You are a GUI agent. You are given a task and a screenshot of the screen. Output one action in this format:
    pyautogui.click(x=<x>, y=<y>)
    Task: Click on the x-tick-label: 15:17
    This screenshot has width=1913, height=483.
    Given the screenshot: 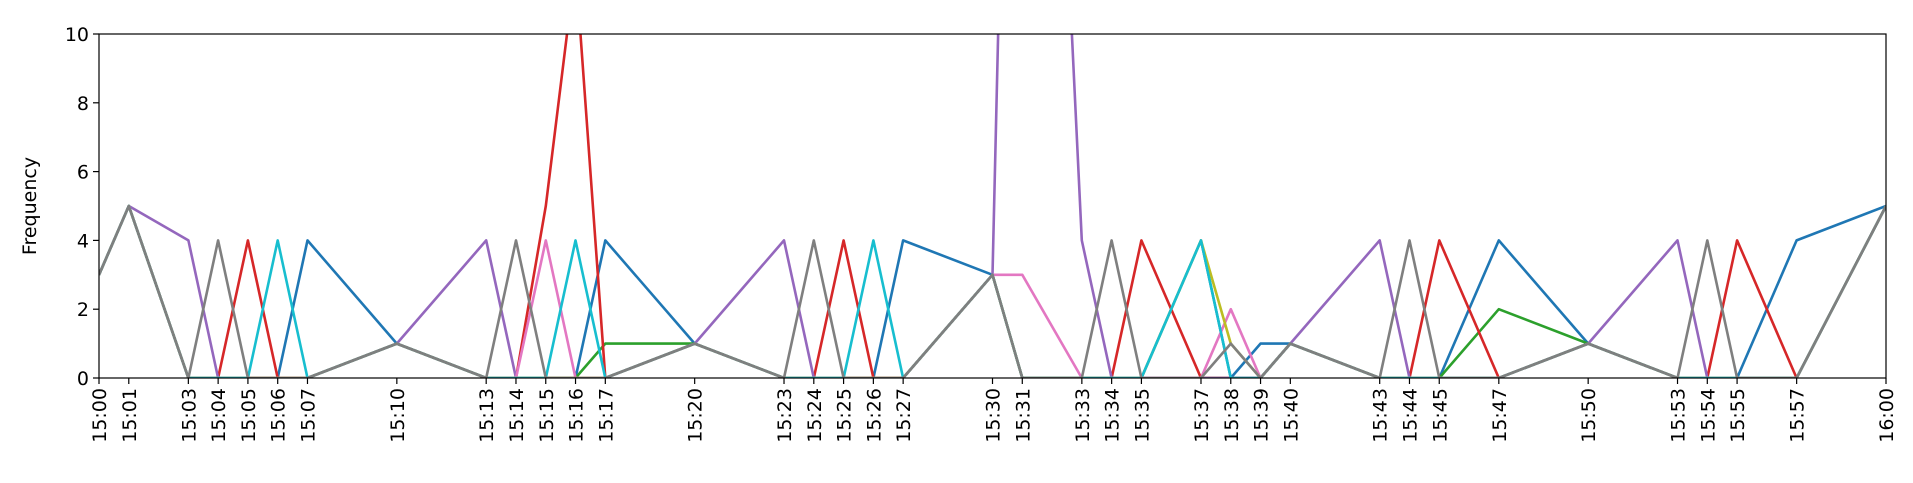 What is the action you would take?
    pyautogui.click(x=606, y=415)
    